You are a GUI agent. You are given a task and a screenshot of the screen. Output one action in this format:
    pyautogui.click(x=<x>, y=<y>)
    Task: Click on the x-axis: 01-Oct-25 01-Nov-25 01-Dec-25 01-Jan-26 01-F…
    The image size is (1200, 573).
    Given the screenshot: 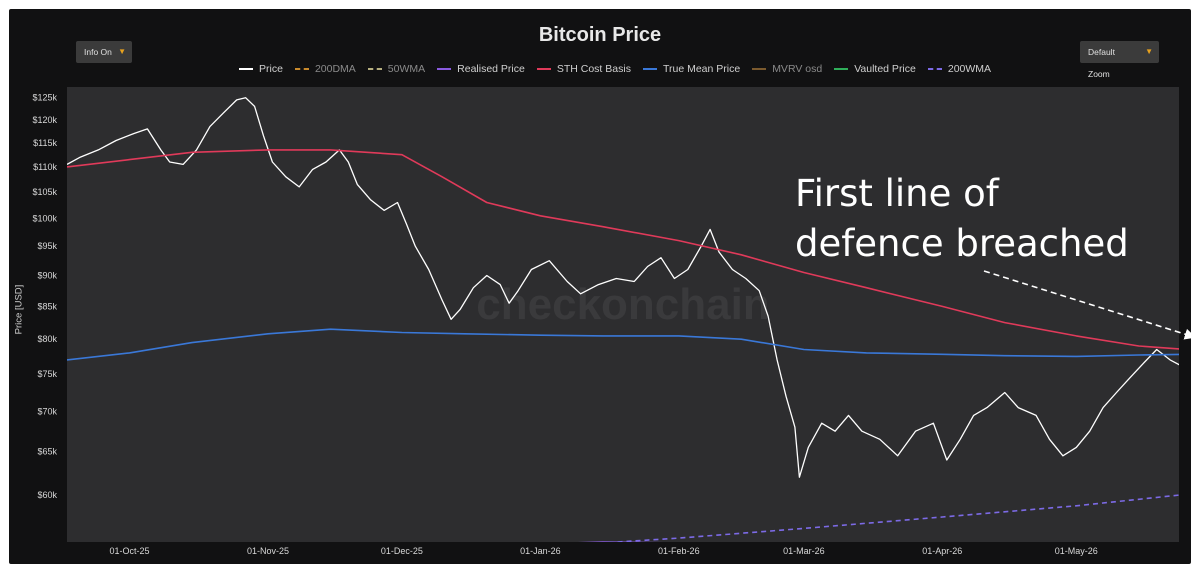 What is the action you would take?
    pyautogui.click(x=604, y=551)
    